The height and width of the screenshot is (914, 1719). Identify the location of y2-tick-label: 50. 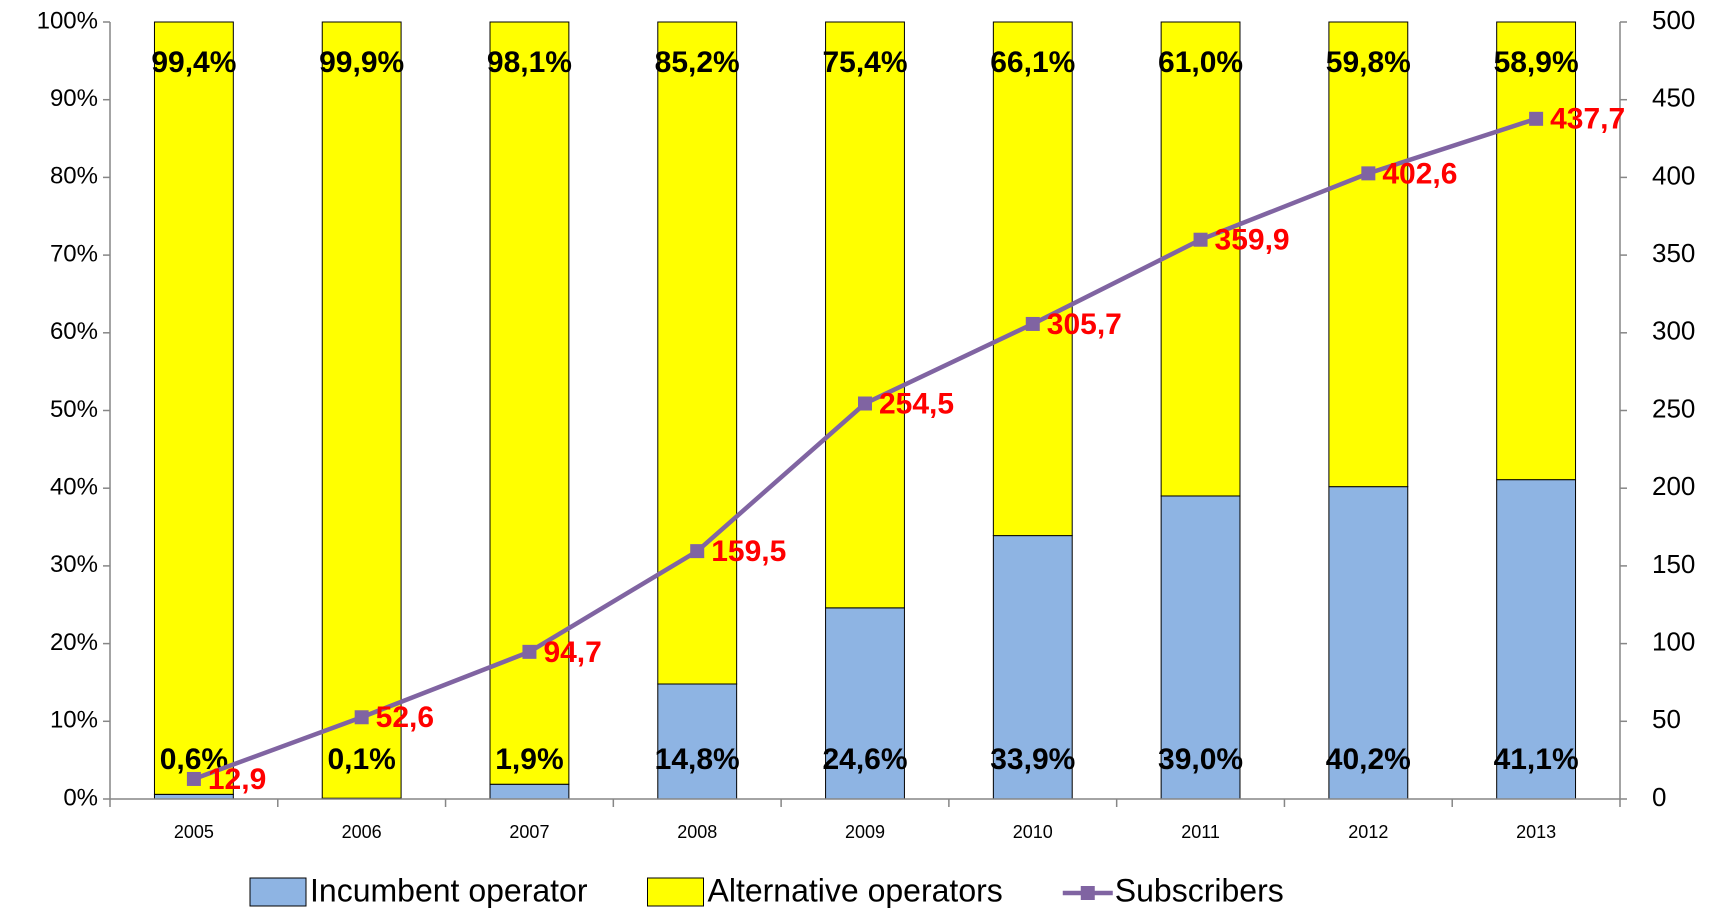
(1666, 719).